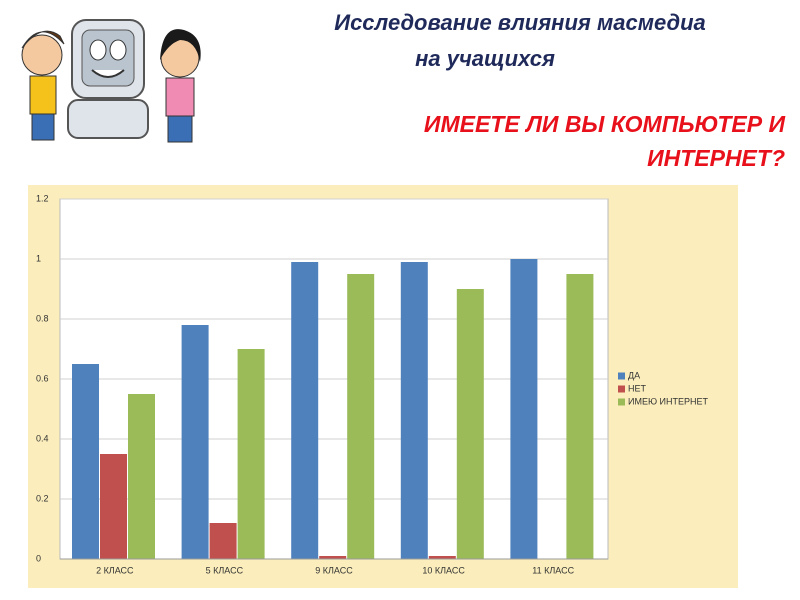 This screenshot has width=800, height=600. I want to click on y-tick-label: 0, so click(38, 558).